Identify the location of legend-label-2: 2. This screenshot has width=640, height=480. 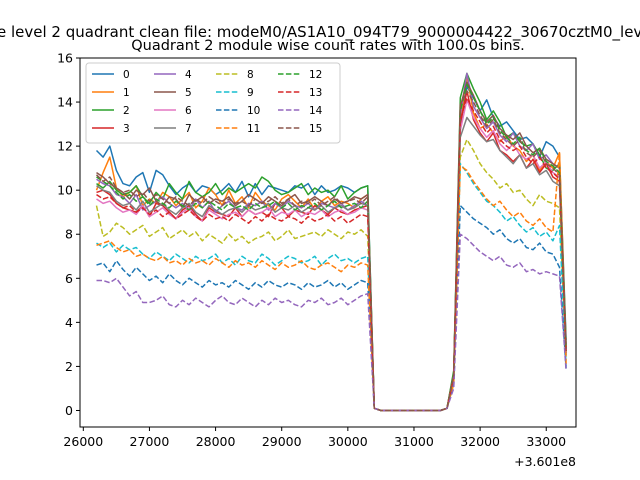
(126, 111).